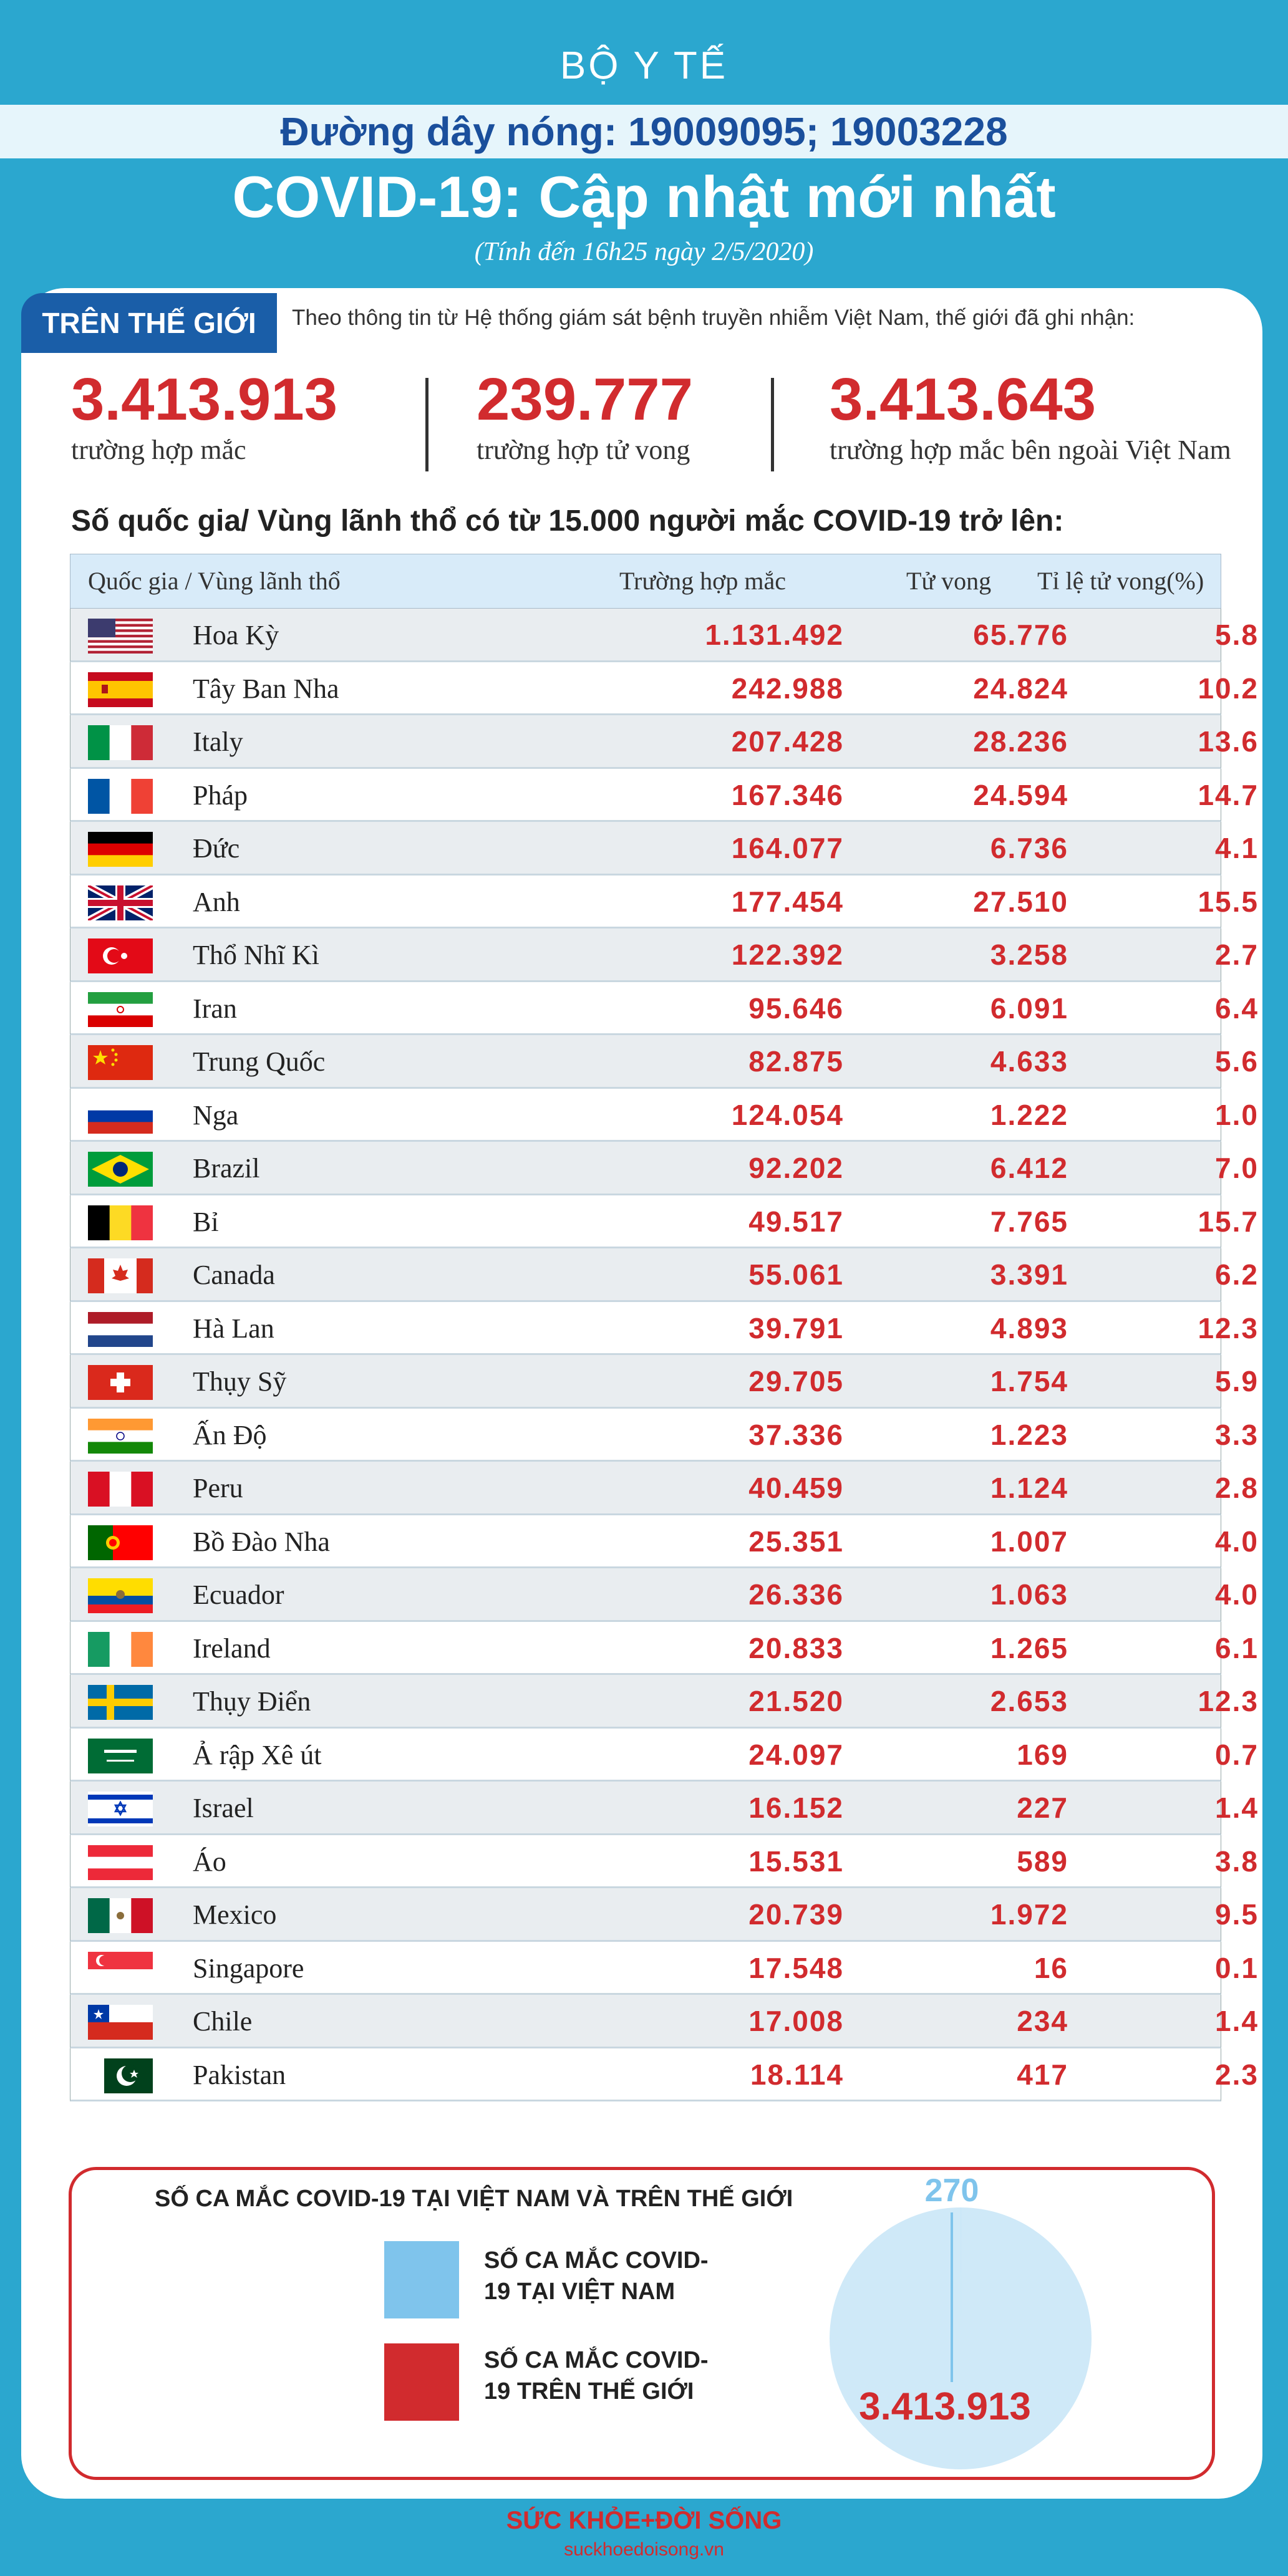 This screenshot has height=2576, width=1288. I want to click on deaths-cell: 16, so click(1051, 1967).